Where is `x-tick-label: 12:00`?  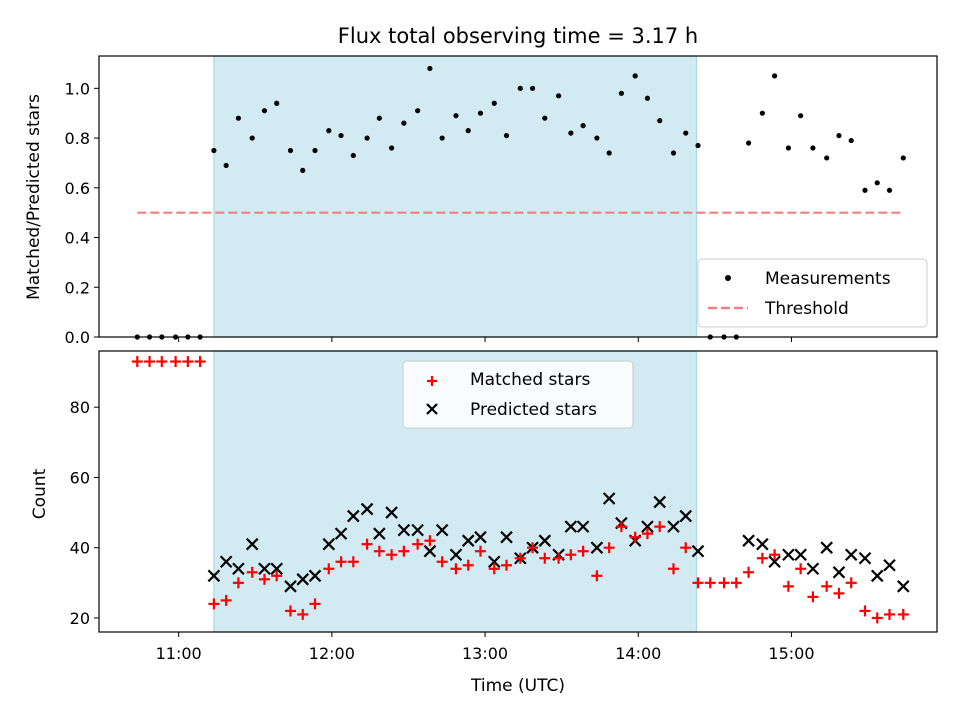 x-tick-label: 12:00 is located at coordinates (332, 653).